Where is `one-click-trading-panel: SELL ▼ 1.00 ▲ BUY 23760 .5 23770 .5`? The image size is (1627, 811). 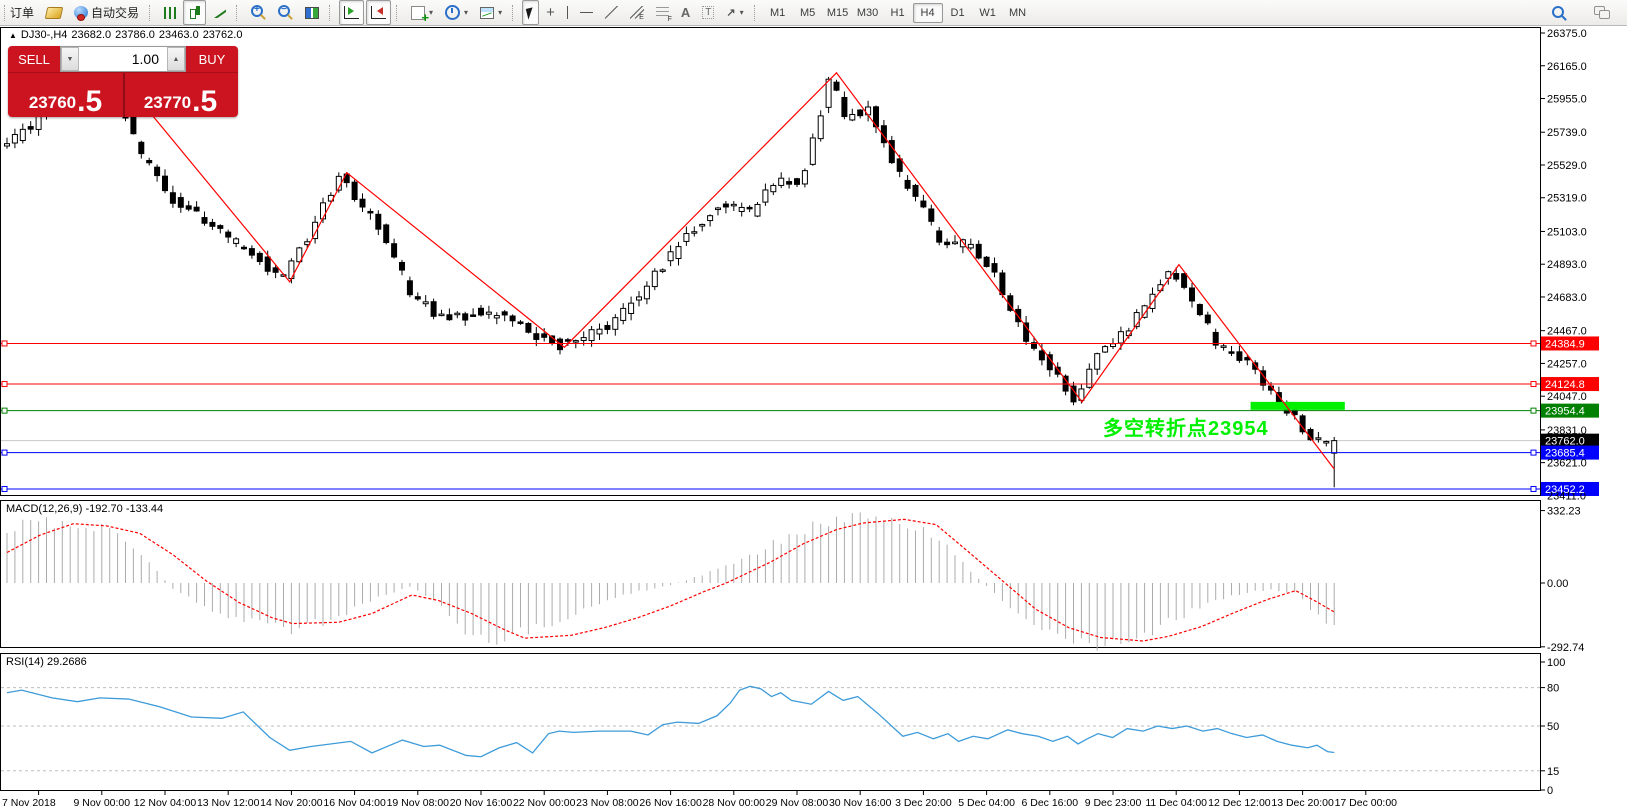 one-click-trading-panel: SELL ▼ 1.00 ▲ BUY 23760 .5 23770 .5 is located at coordinates (123, 81).